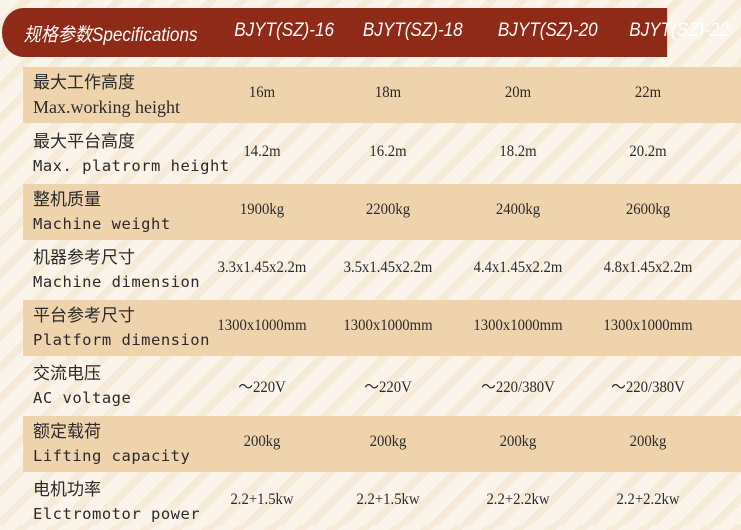  I want to click on spec-row: 最大工作高度 Max.working height 16m 18m 20m 22m, so click(382, 95).